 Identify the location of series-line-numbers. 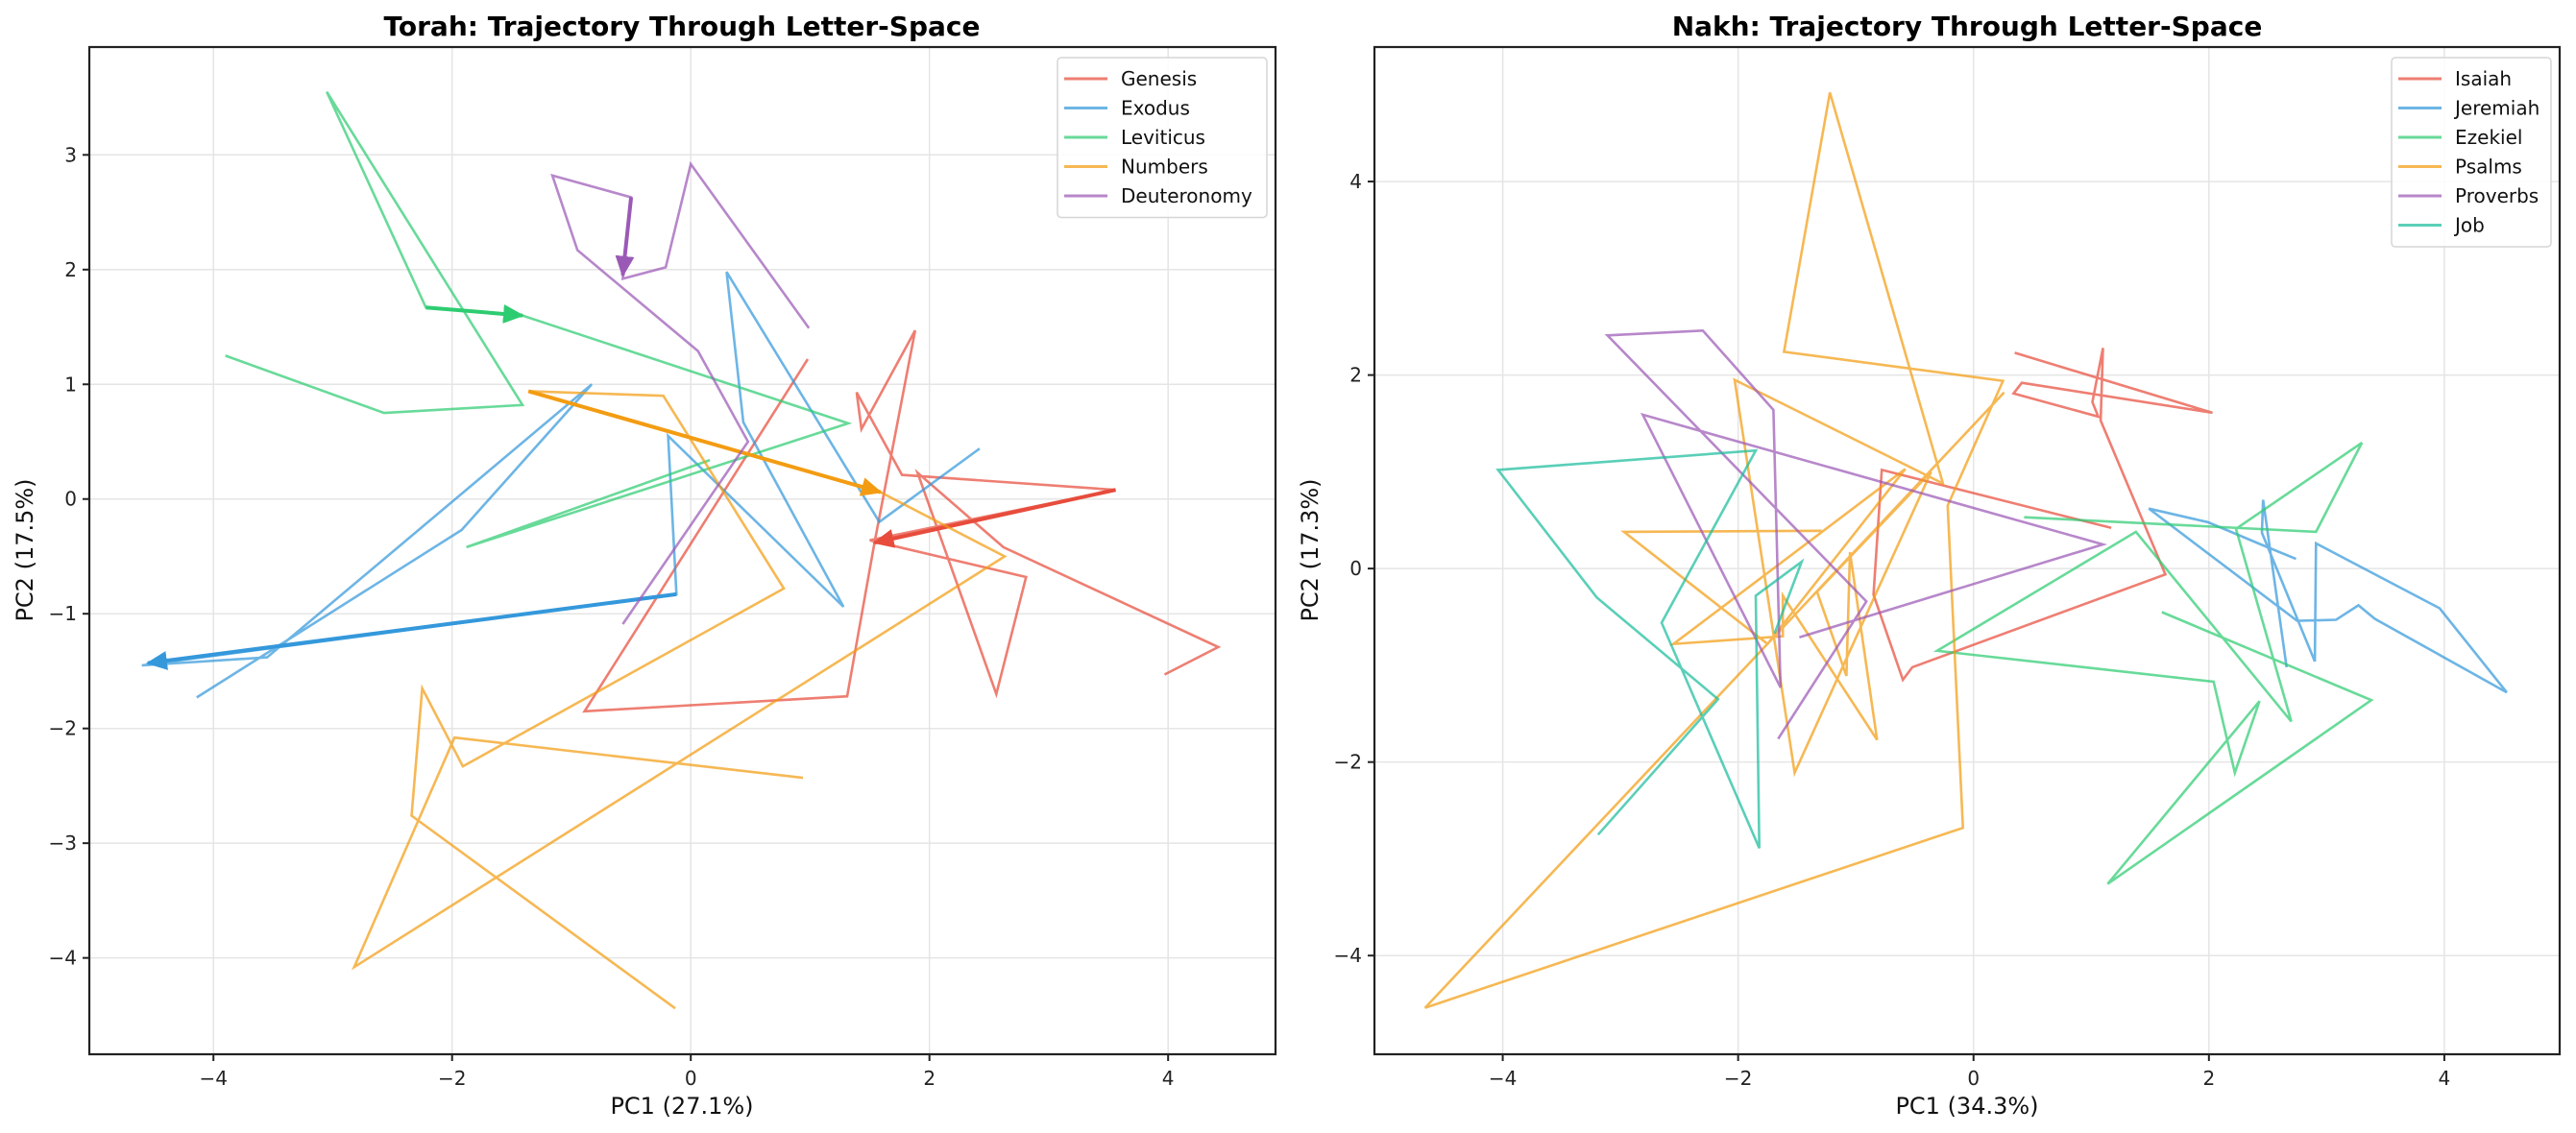
(679, 700).